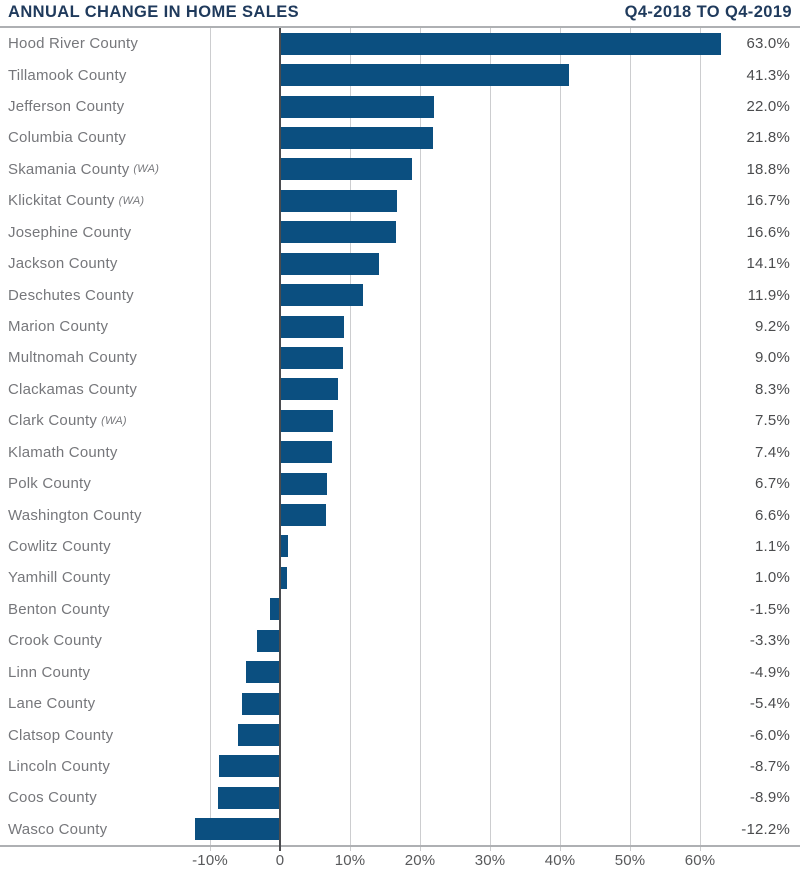  What do you see at coordinates (769, 609) in the screenshot?
I see `value-label: -1.5%` at bounding box center [769, 609].